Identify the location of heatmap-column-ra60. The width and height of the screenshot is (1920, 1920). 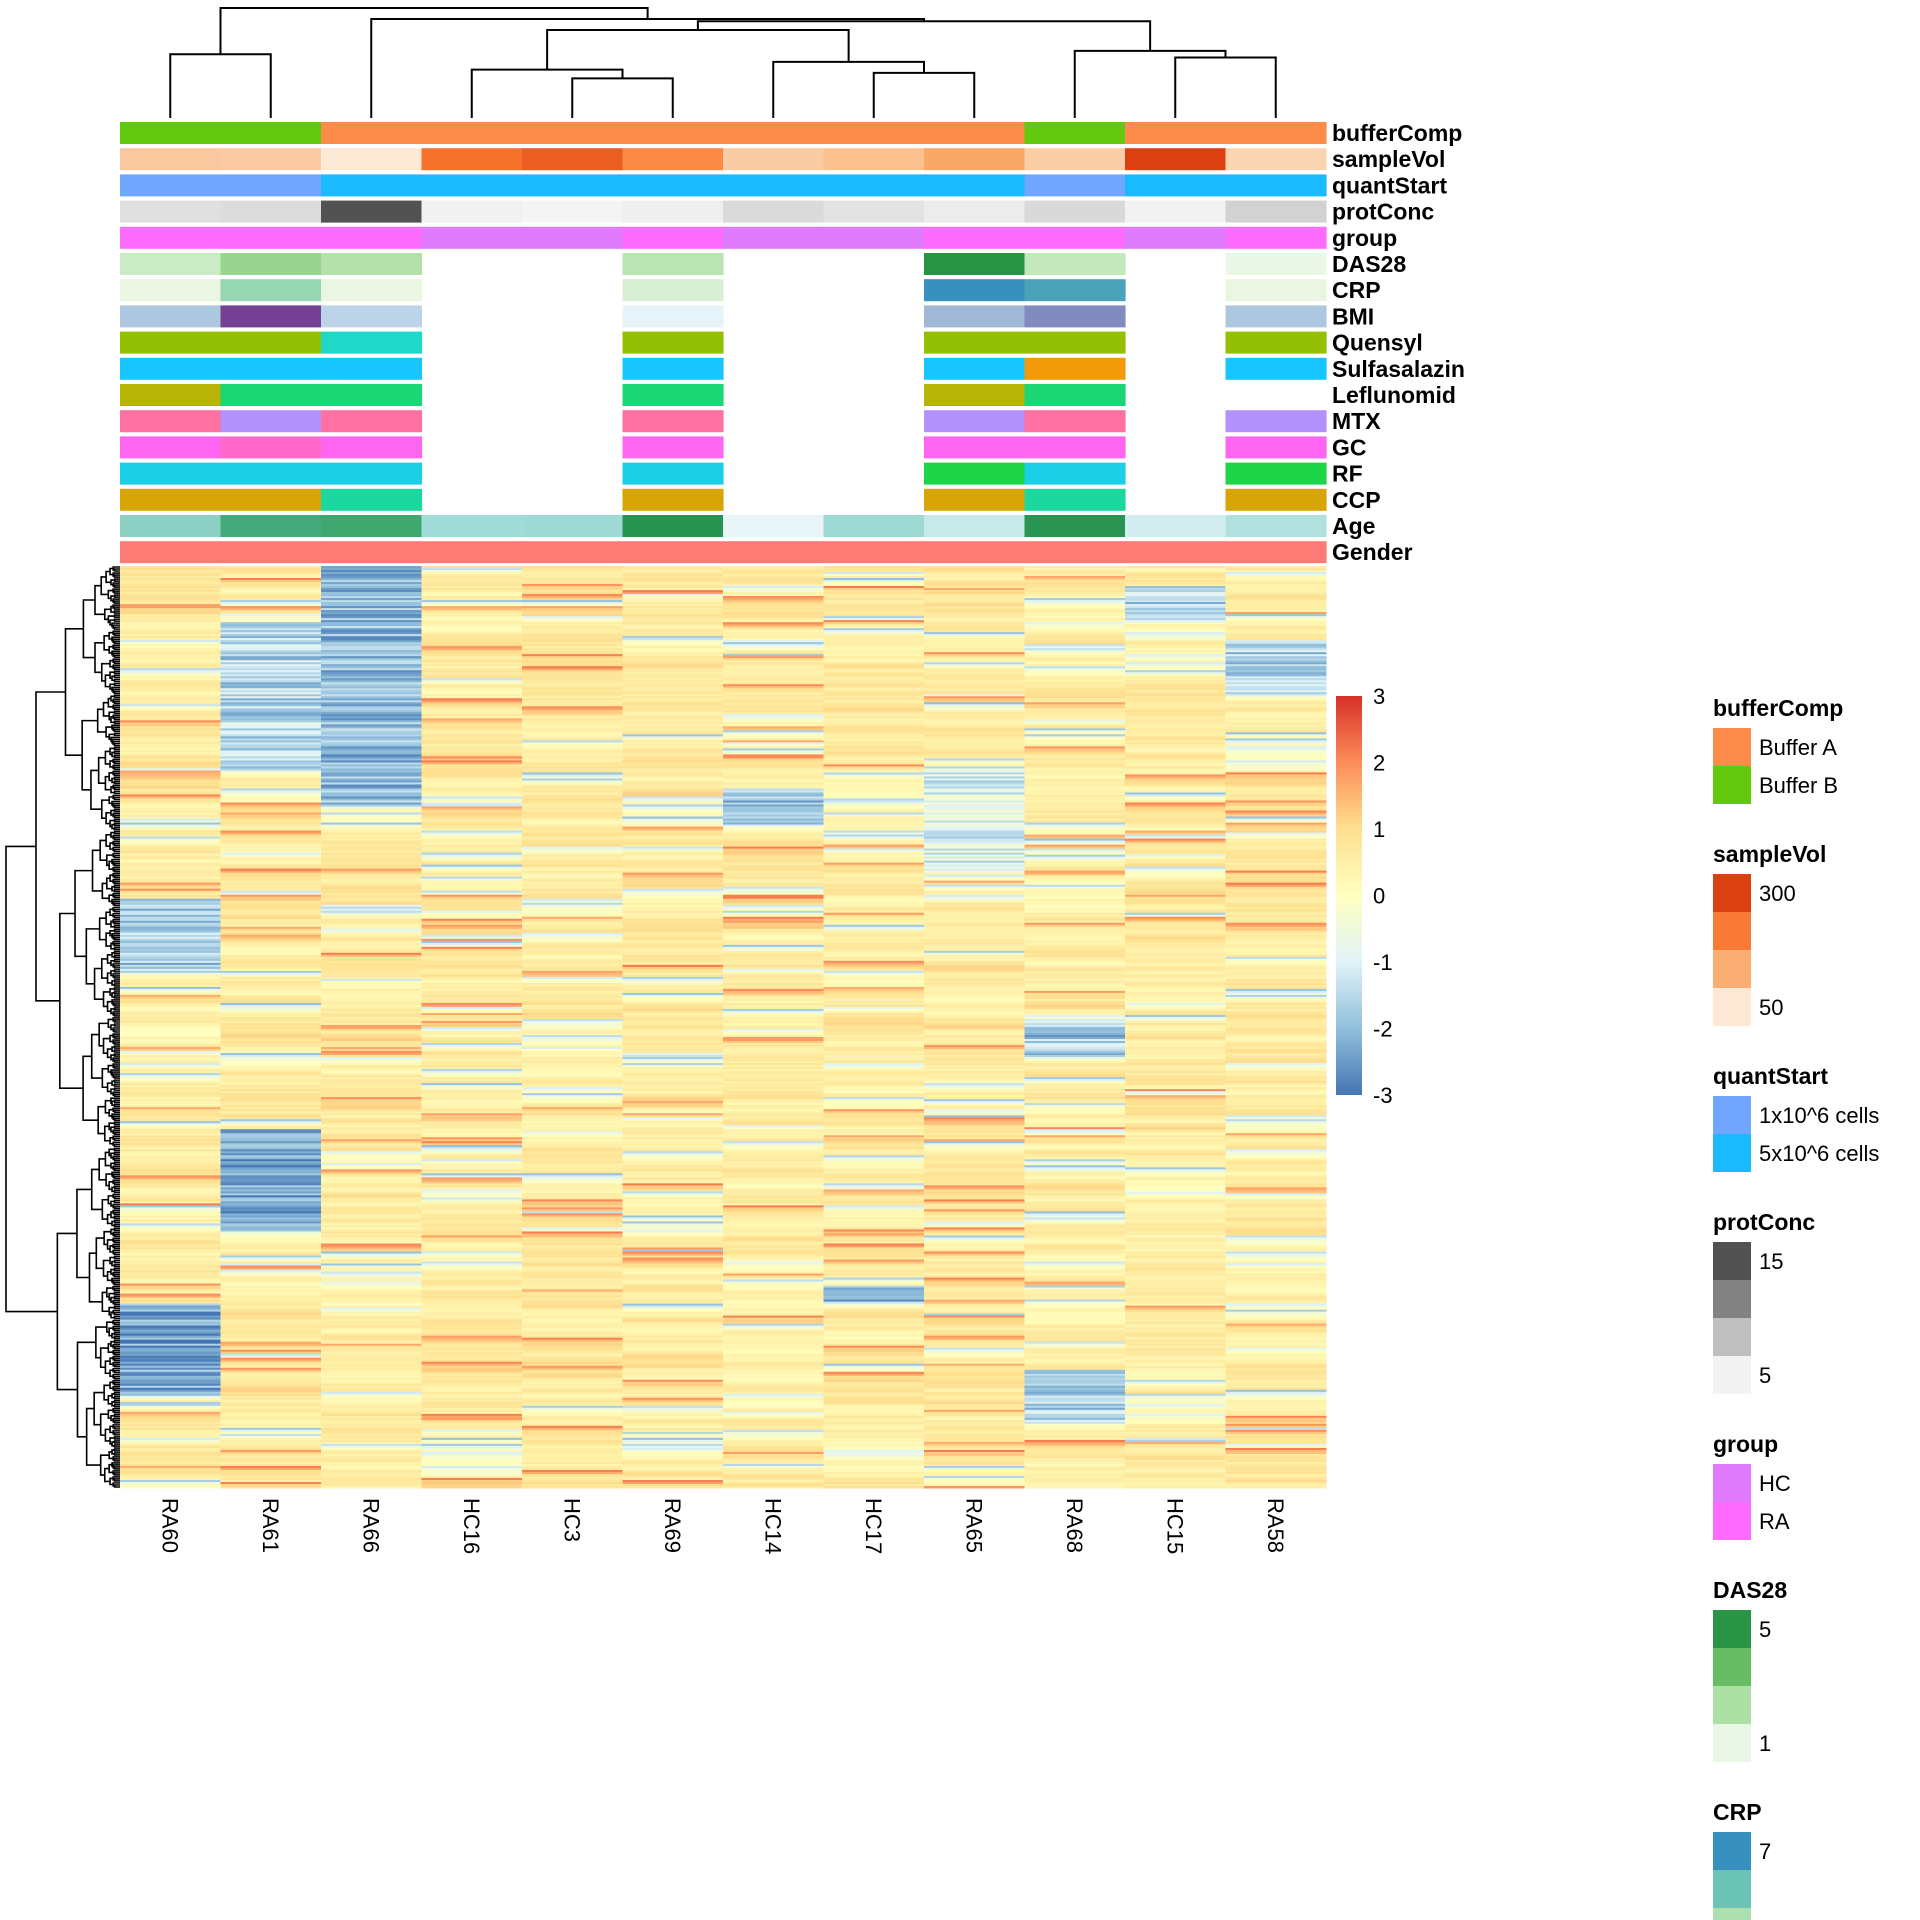
(170, 1027).